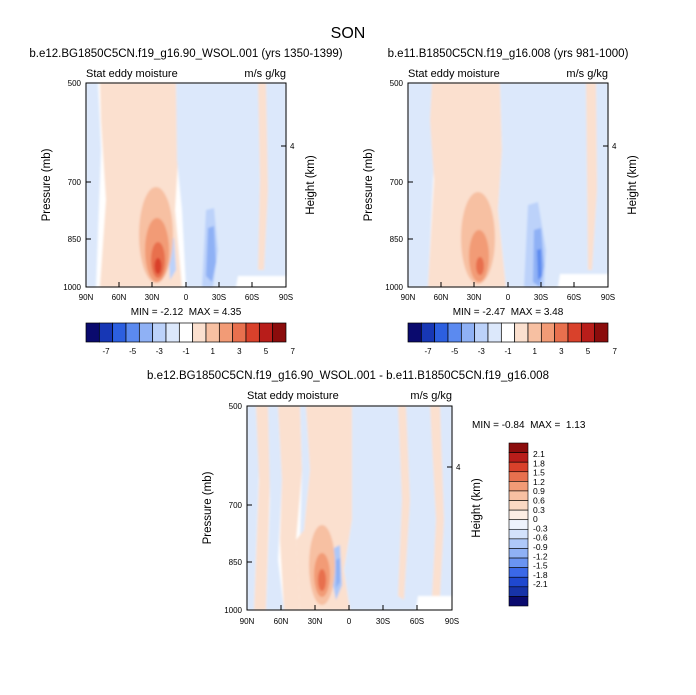 The height and width of the screenshot is (695, 696). Describe the element at coordinates (236, 562) in the screenshot. I see `panel-3-ytick-label: 850` at that location.